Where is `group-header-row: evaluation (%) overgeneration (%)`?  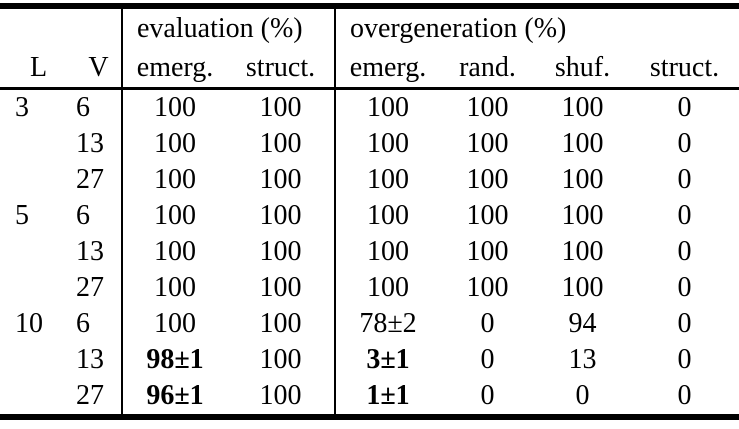 group-header-row: evaluation (%) overgeneration (%) is located at coordinates (369, 27).